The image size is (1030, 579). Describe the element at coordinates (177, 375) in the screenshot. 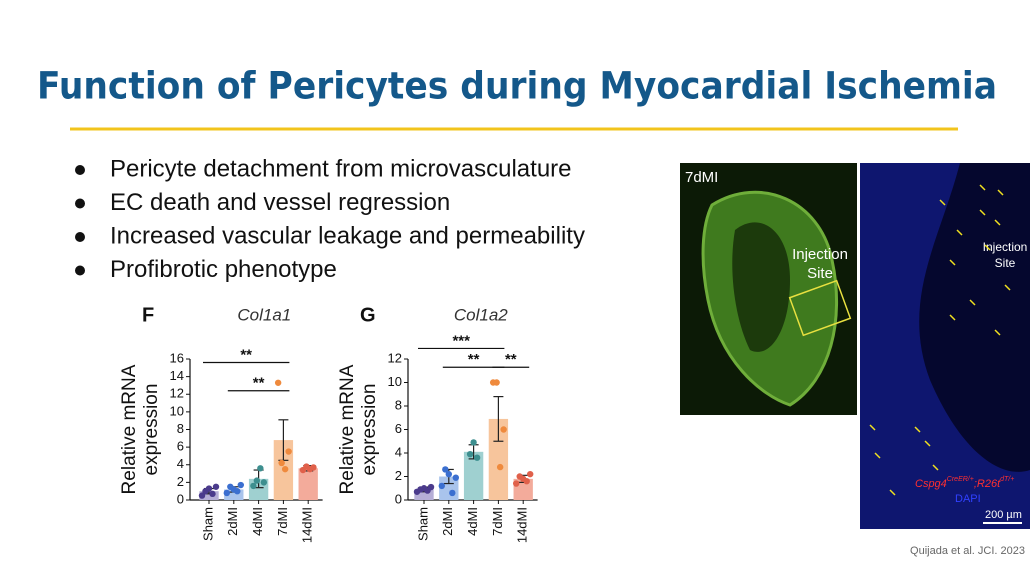

I see `y-tick-label: 14` at that location.